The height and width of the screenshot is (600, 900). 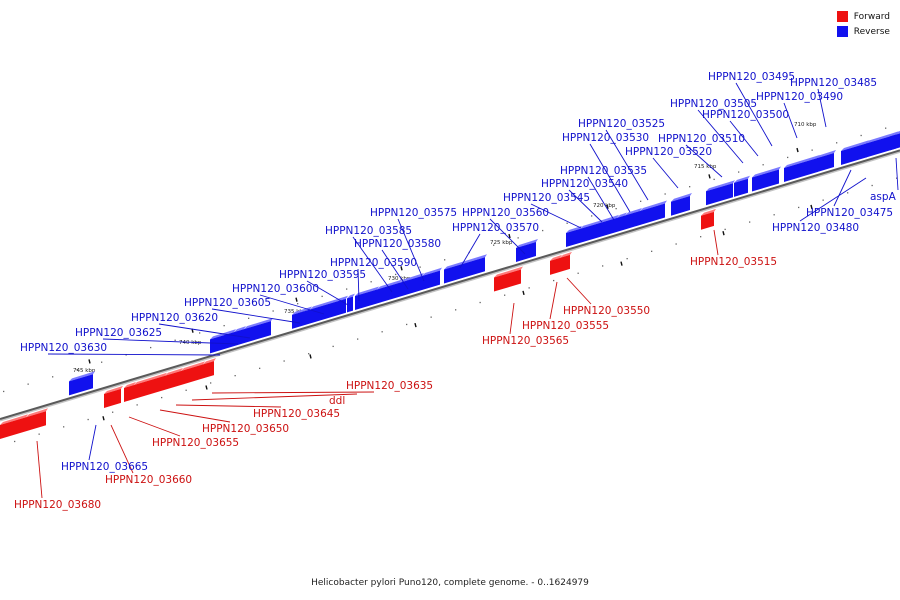 I want to click on axis-tick-label: 740 kbp, so click(x=190, y=343).